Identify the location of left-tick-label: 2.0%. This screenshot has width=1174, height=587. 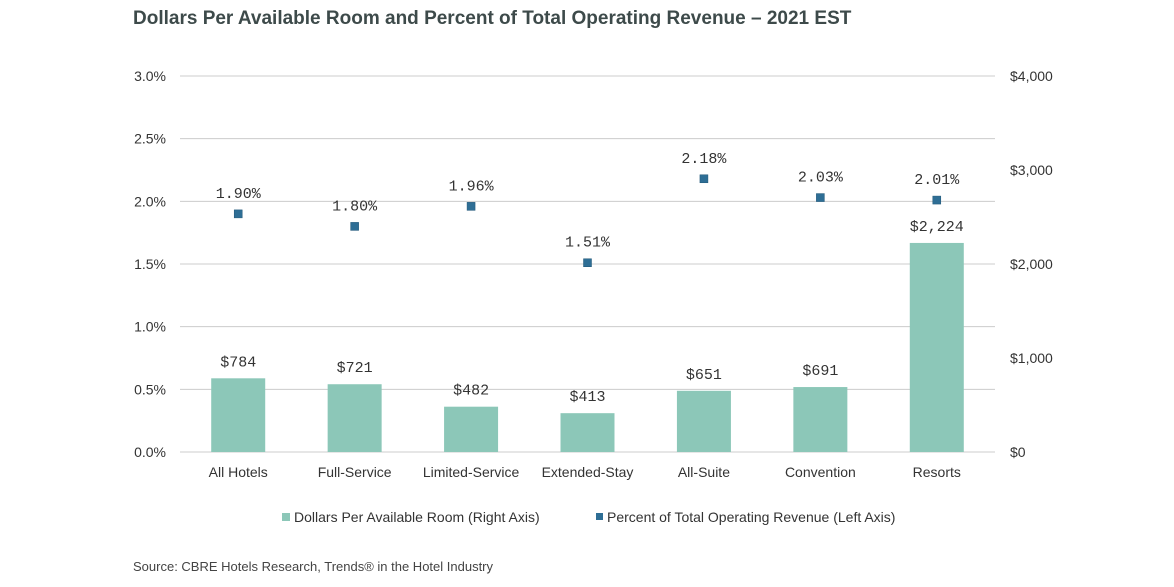
(150, 201).